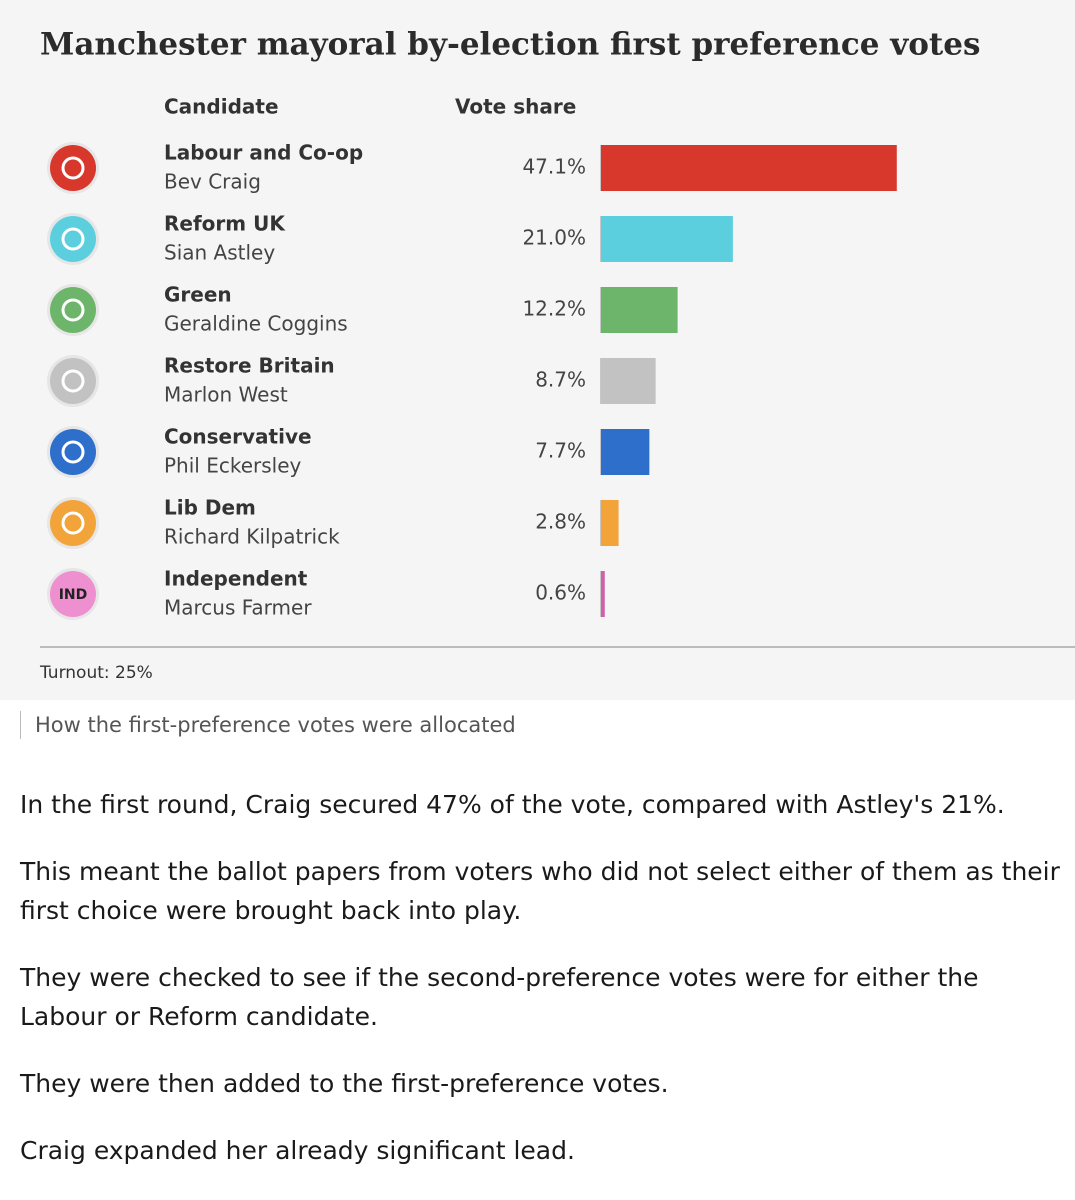 This screenshot has width=1075, height=1200. I want to click on value-label: 47.1%, so click(554, 167).